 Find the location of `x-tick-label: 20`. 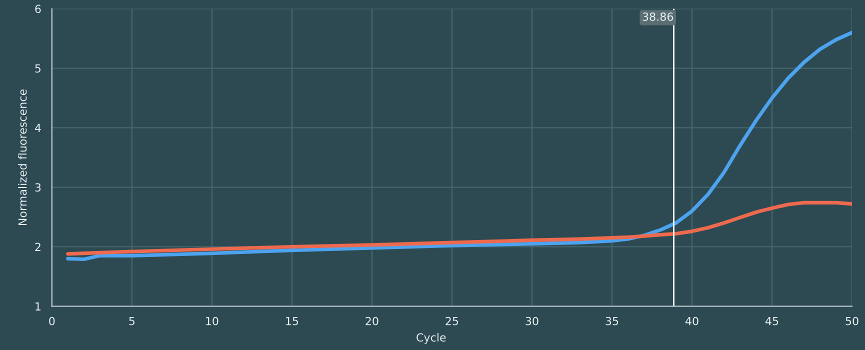

x-tick-label: 20 is located at coordinates (372, 321).